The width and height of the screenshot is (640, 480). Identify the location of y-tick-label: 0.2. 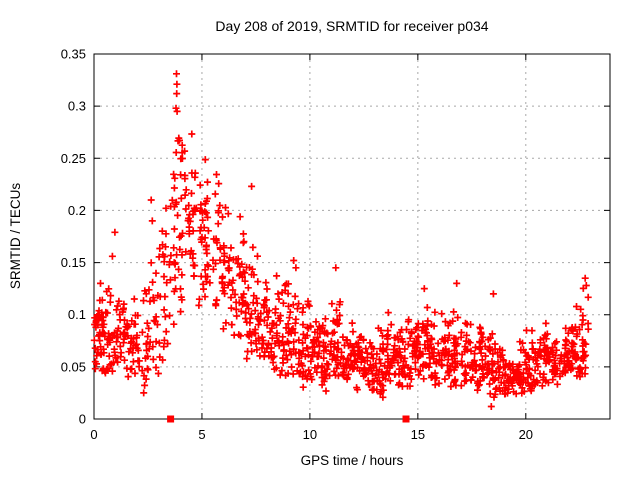
(77, 210).